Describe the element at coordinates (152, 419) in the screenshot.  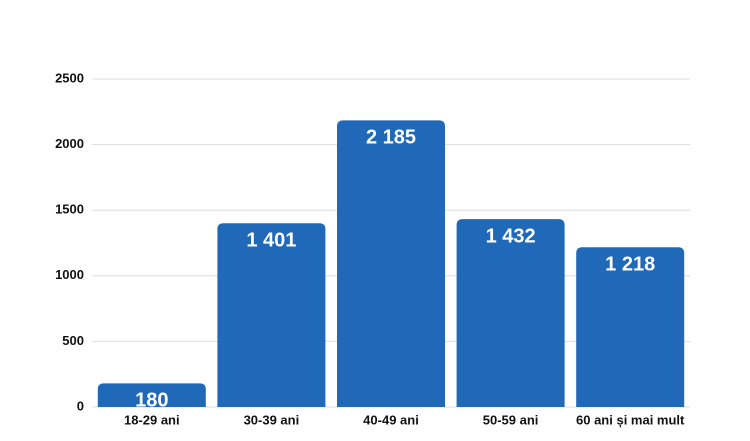
I see `x-tick-label: 18-29 ani` at that location.